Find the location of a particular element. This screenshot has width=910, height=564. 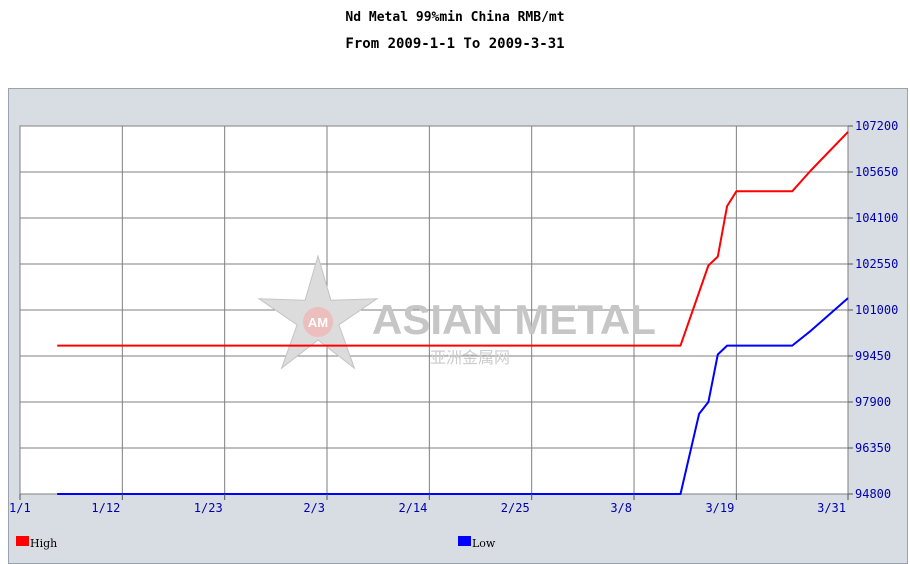

x-tick-label: 3/19 is located at coordinates (719, 508).